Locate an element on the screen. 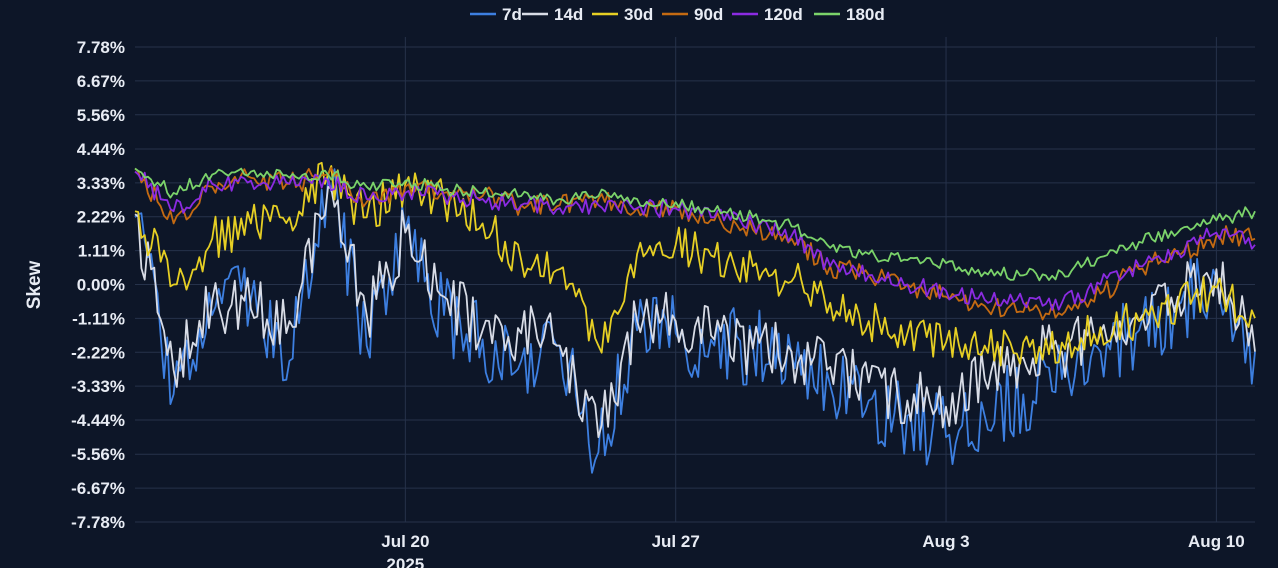 This screenshot has width=1278, height=568. y-tick-label: -5.56% is located at coordinates (98, 454).